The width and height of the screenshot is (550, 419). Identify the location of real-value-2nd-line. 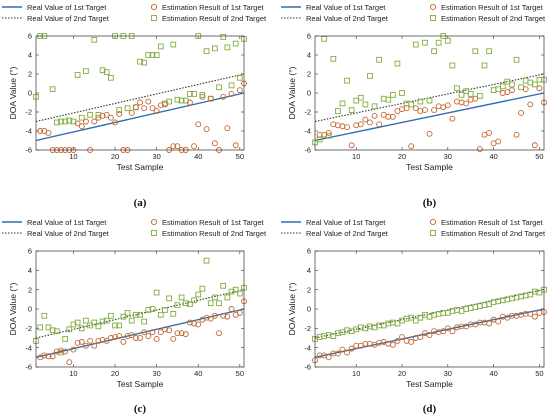
(140, 314).